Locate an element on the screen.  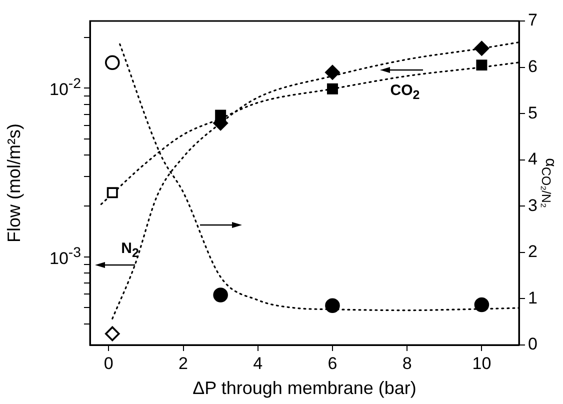
x-tick-label: 2 is located at coordinates (183, 363).